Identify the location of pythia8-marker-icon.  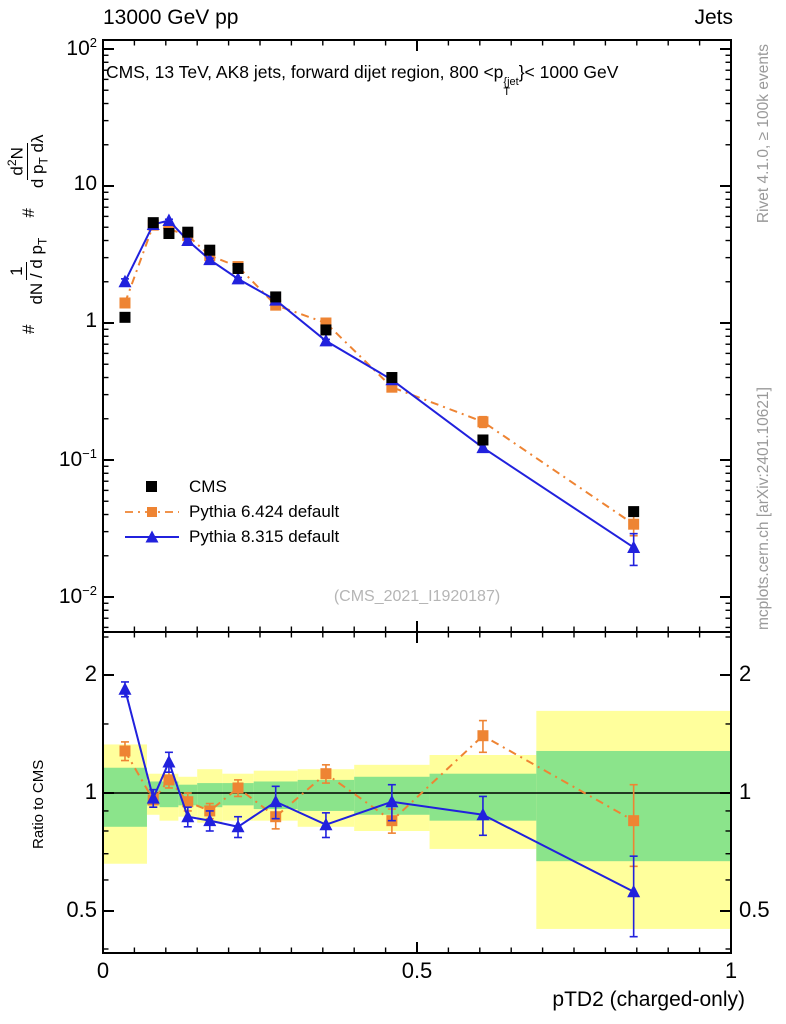
(152, 536).